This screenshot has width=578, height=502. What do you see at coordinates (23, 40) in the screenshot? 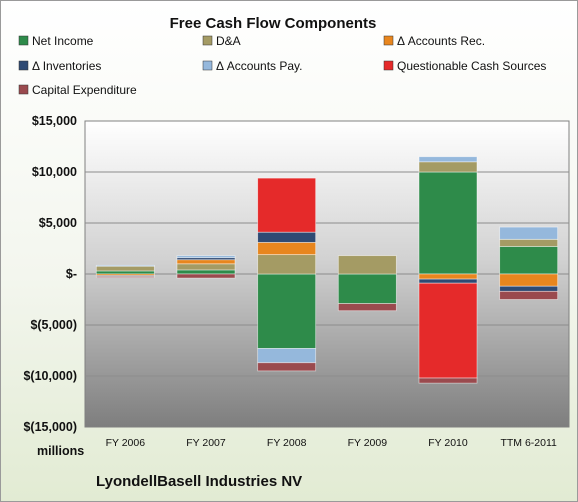
I see `legend-swatch-net-income` at bounding box center [23, 40].